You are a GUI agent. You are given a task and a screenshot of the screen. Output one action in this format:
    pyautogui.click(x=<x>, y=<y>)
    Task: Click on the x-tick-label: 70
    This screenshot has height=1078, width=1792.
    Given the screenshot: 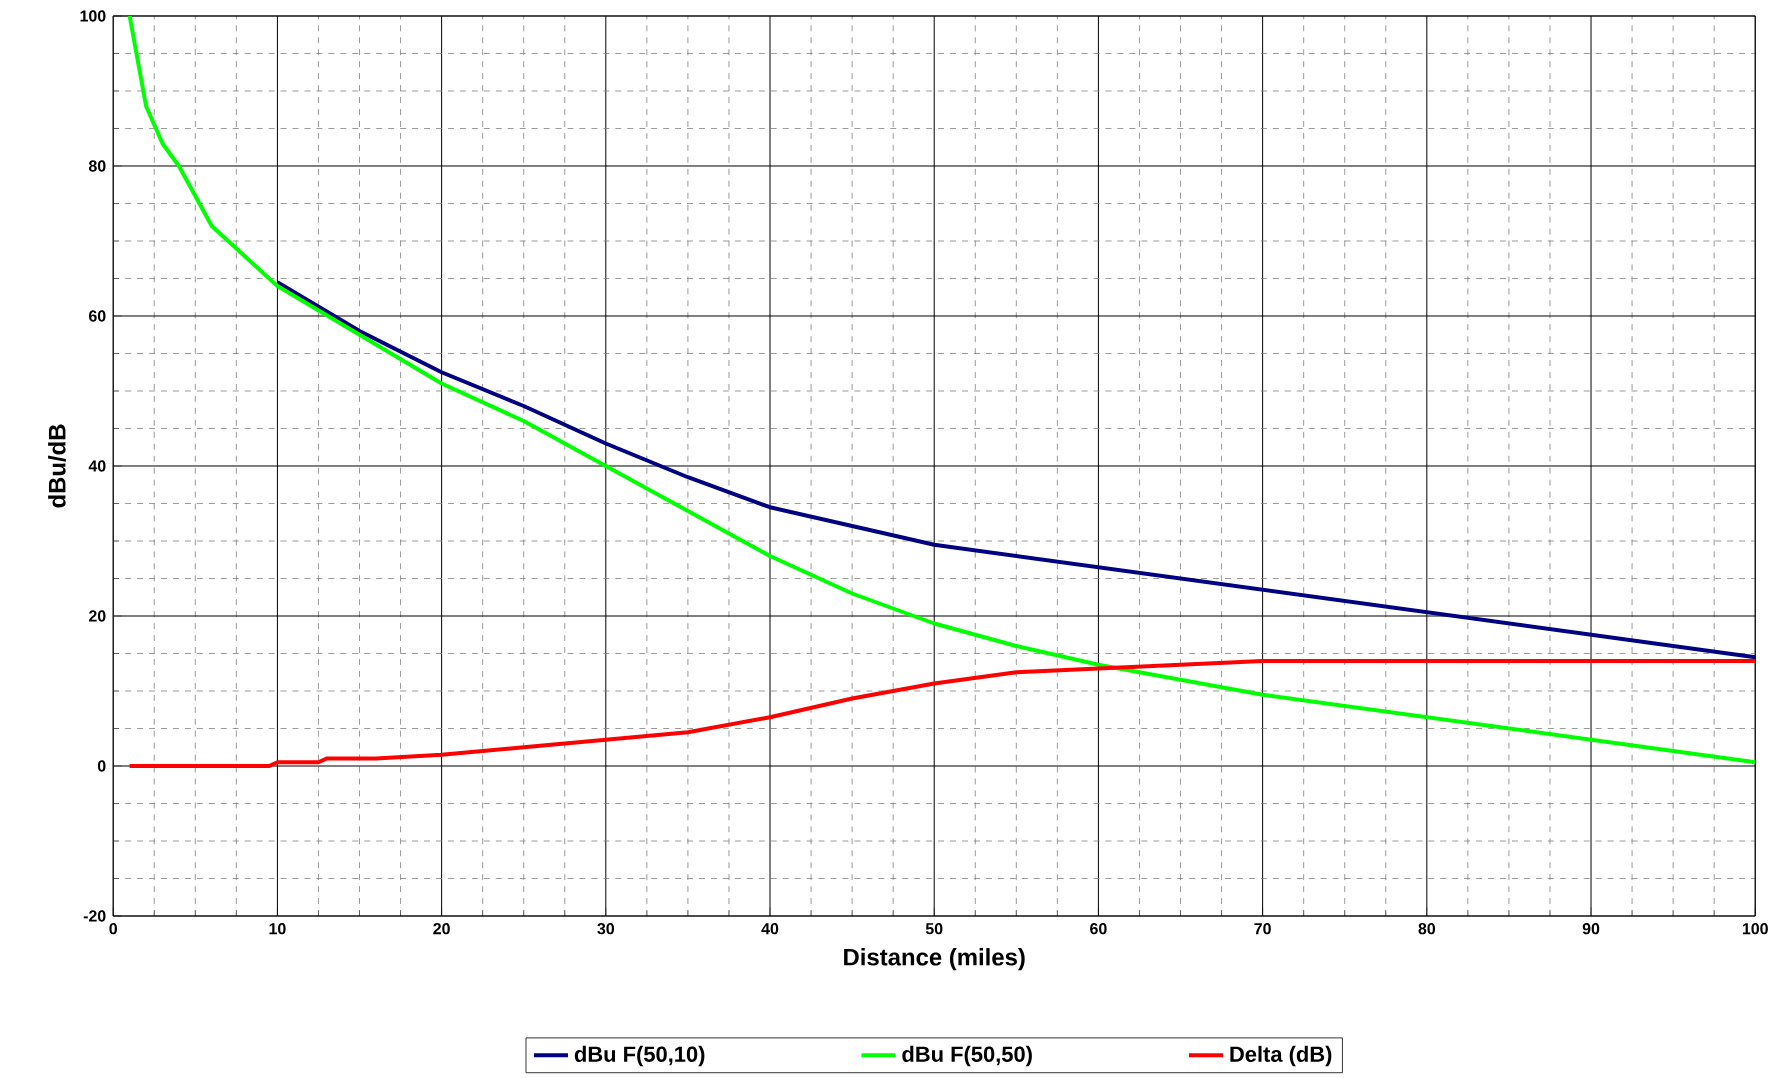 What is the action you would take?
    pyautogui.click(x=1262, y=929)
    